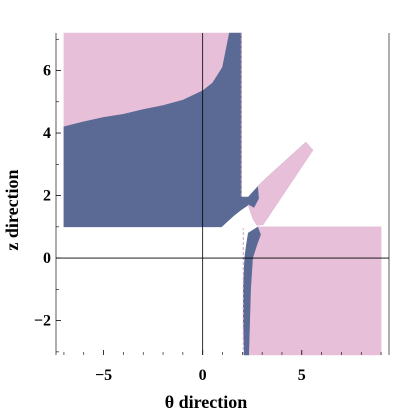  What do you see at coordinates (206, 402) in the screenshot?
I see `x-axis-title: θ direction` at bounding box center [206, 402].